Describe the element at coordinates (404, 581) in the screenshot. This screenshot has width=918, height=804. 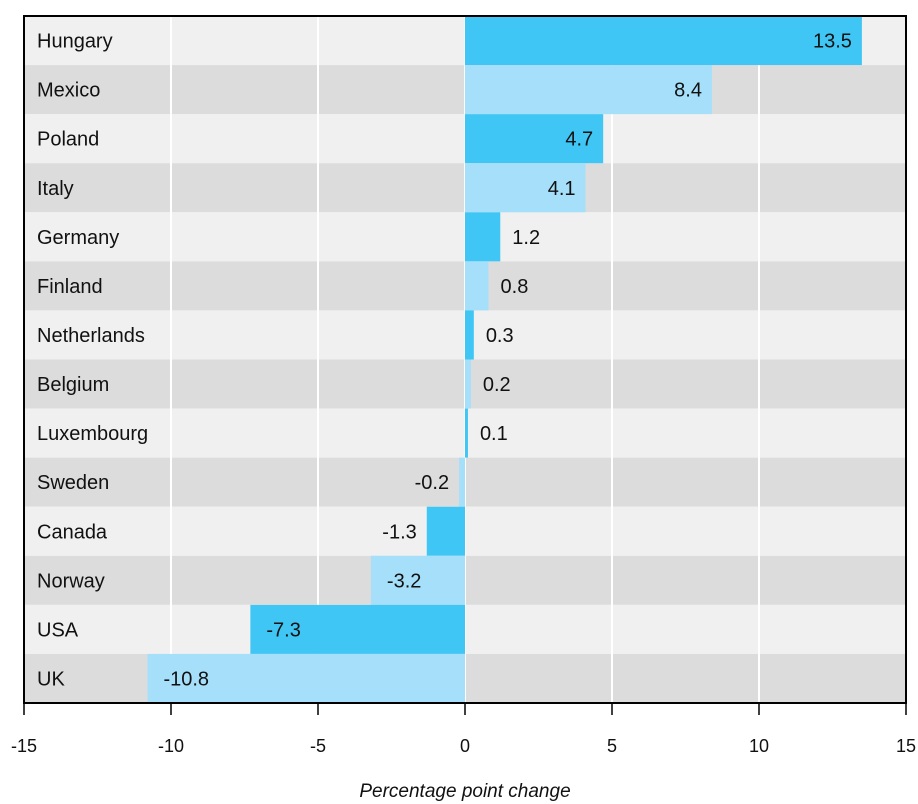
I see `value-label: -3.2` at that location.